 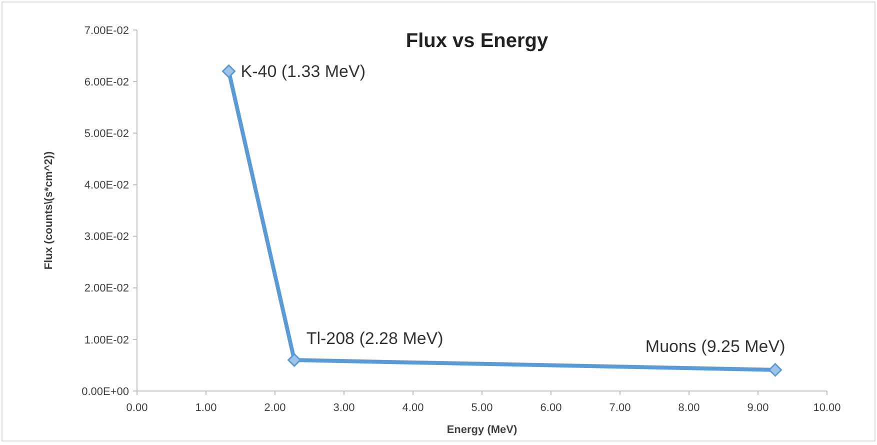 What do you see at coordinates (106, 186) in the screenshot?
I see `y-tick-label: 4.00E-02` at bounding box center [106, 186].